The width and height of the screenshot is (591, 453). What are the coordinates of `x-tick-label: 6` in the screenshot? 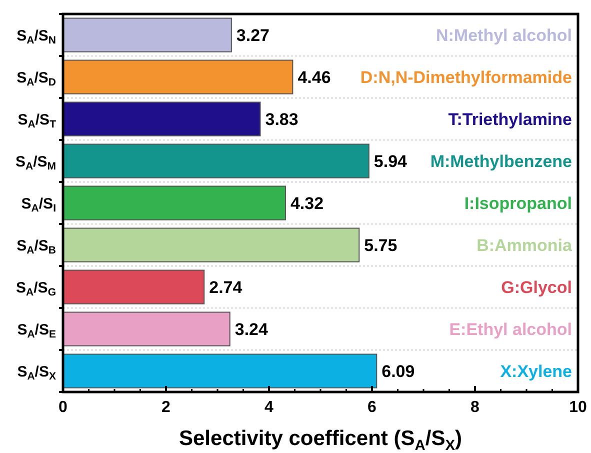 It's located at (372, 407).